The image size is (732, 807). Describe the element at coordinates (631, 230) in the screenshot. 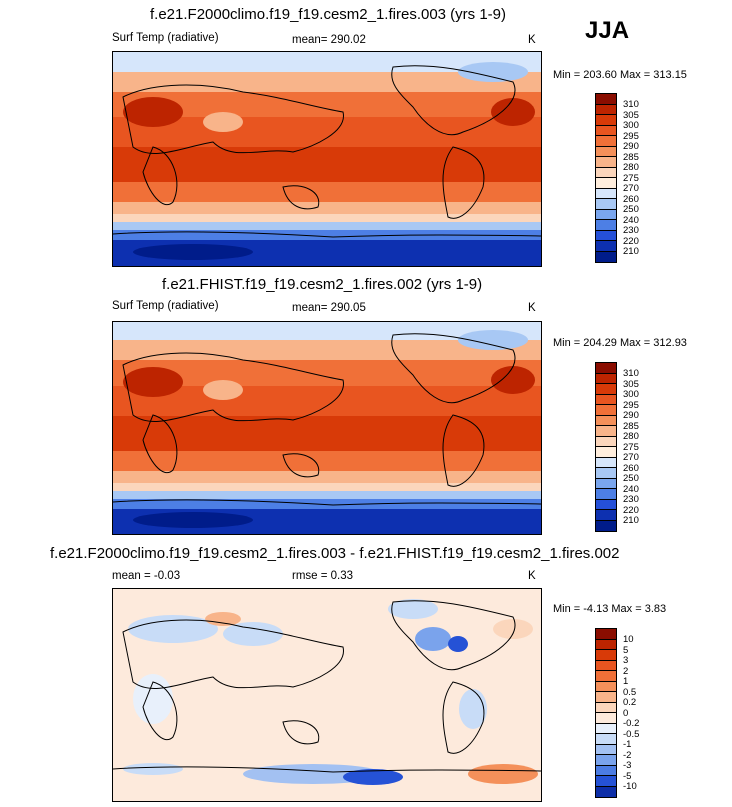

I see `panel-1-colorbar-label: 230` at that location.